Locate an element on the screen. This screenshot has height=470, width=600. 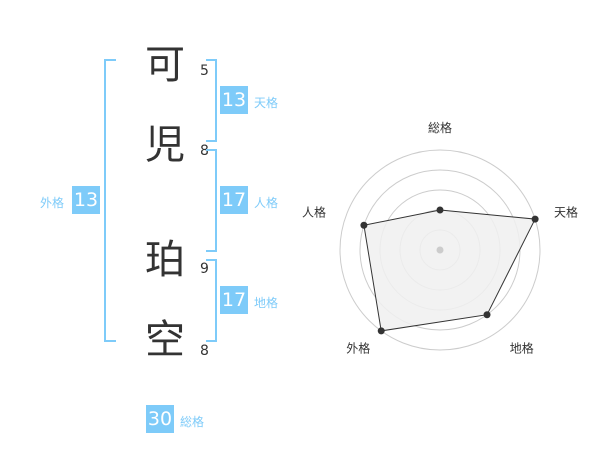
radar-axis-label: 天格 is located at coordinates (566, 211).